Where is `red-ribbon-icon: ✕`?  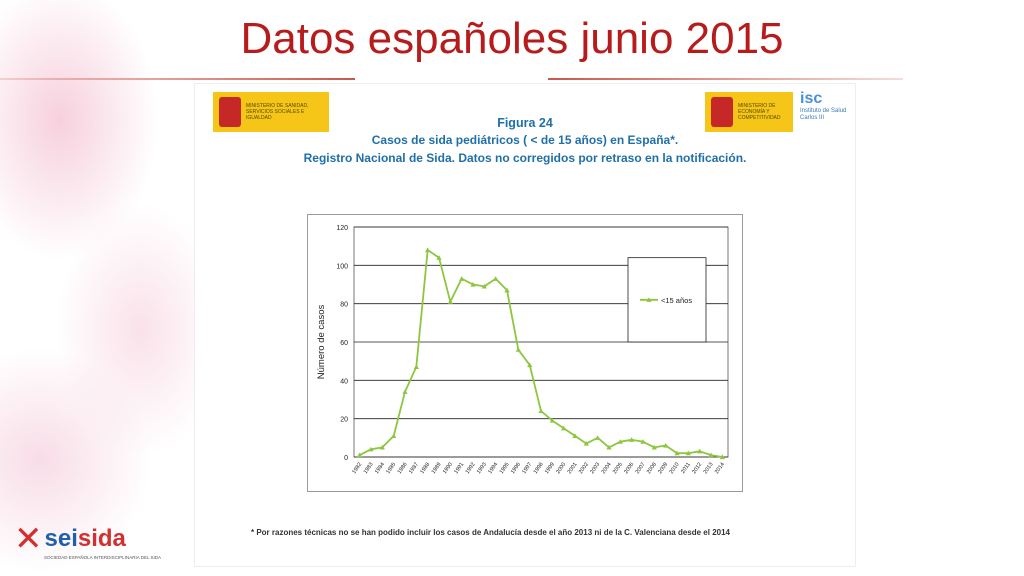 red-ribbon-icon: ✕ is located at coordinates (28, 539).